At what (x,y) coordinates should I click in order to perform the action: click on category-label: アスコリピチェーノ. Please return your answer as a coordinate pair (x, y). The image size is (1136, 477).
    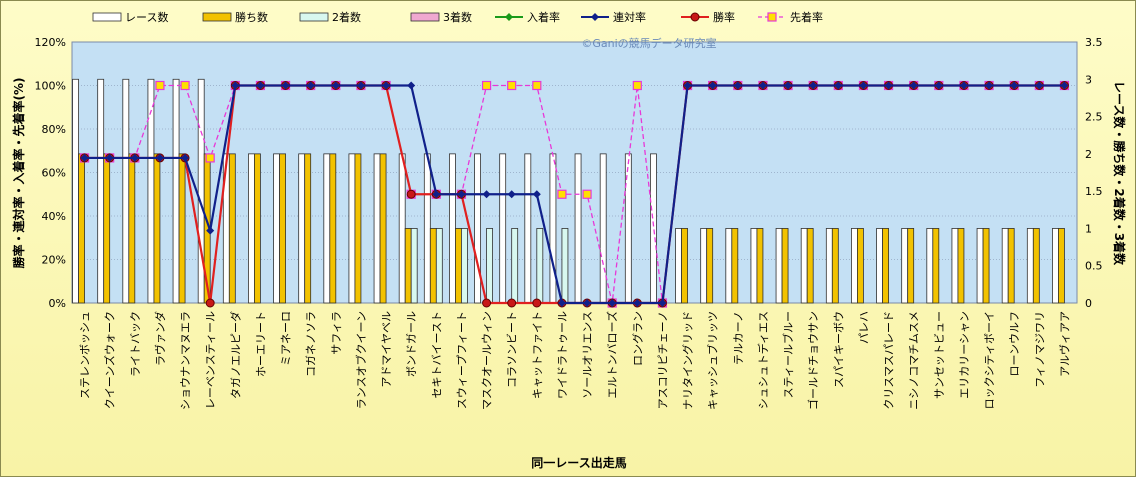
    Looking at the image, I should click on (662, 360).